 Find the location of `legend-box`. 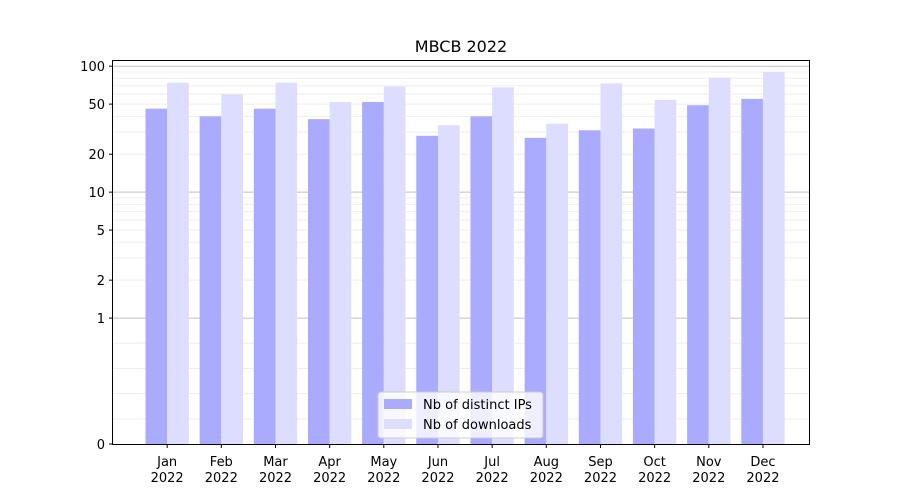

legend-box is located at coordinates (460, 415).